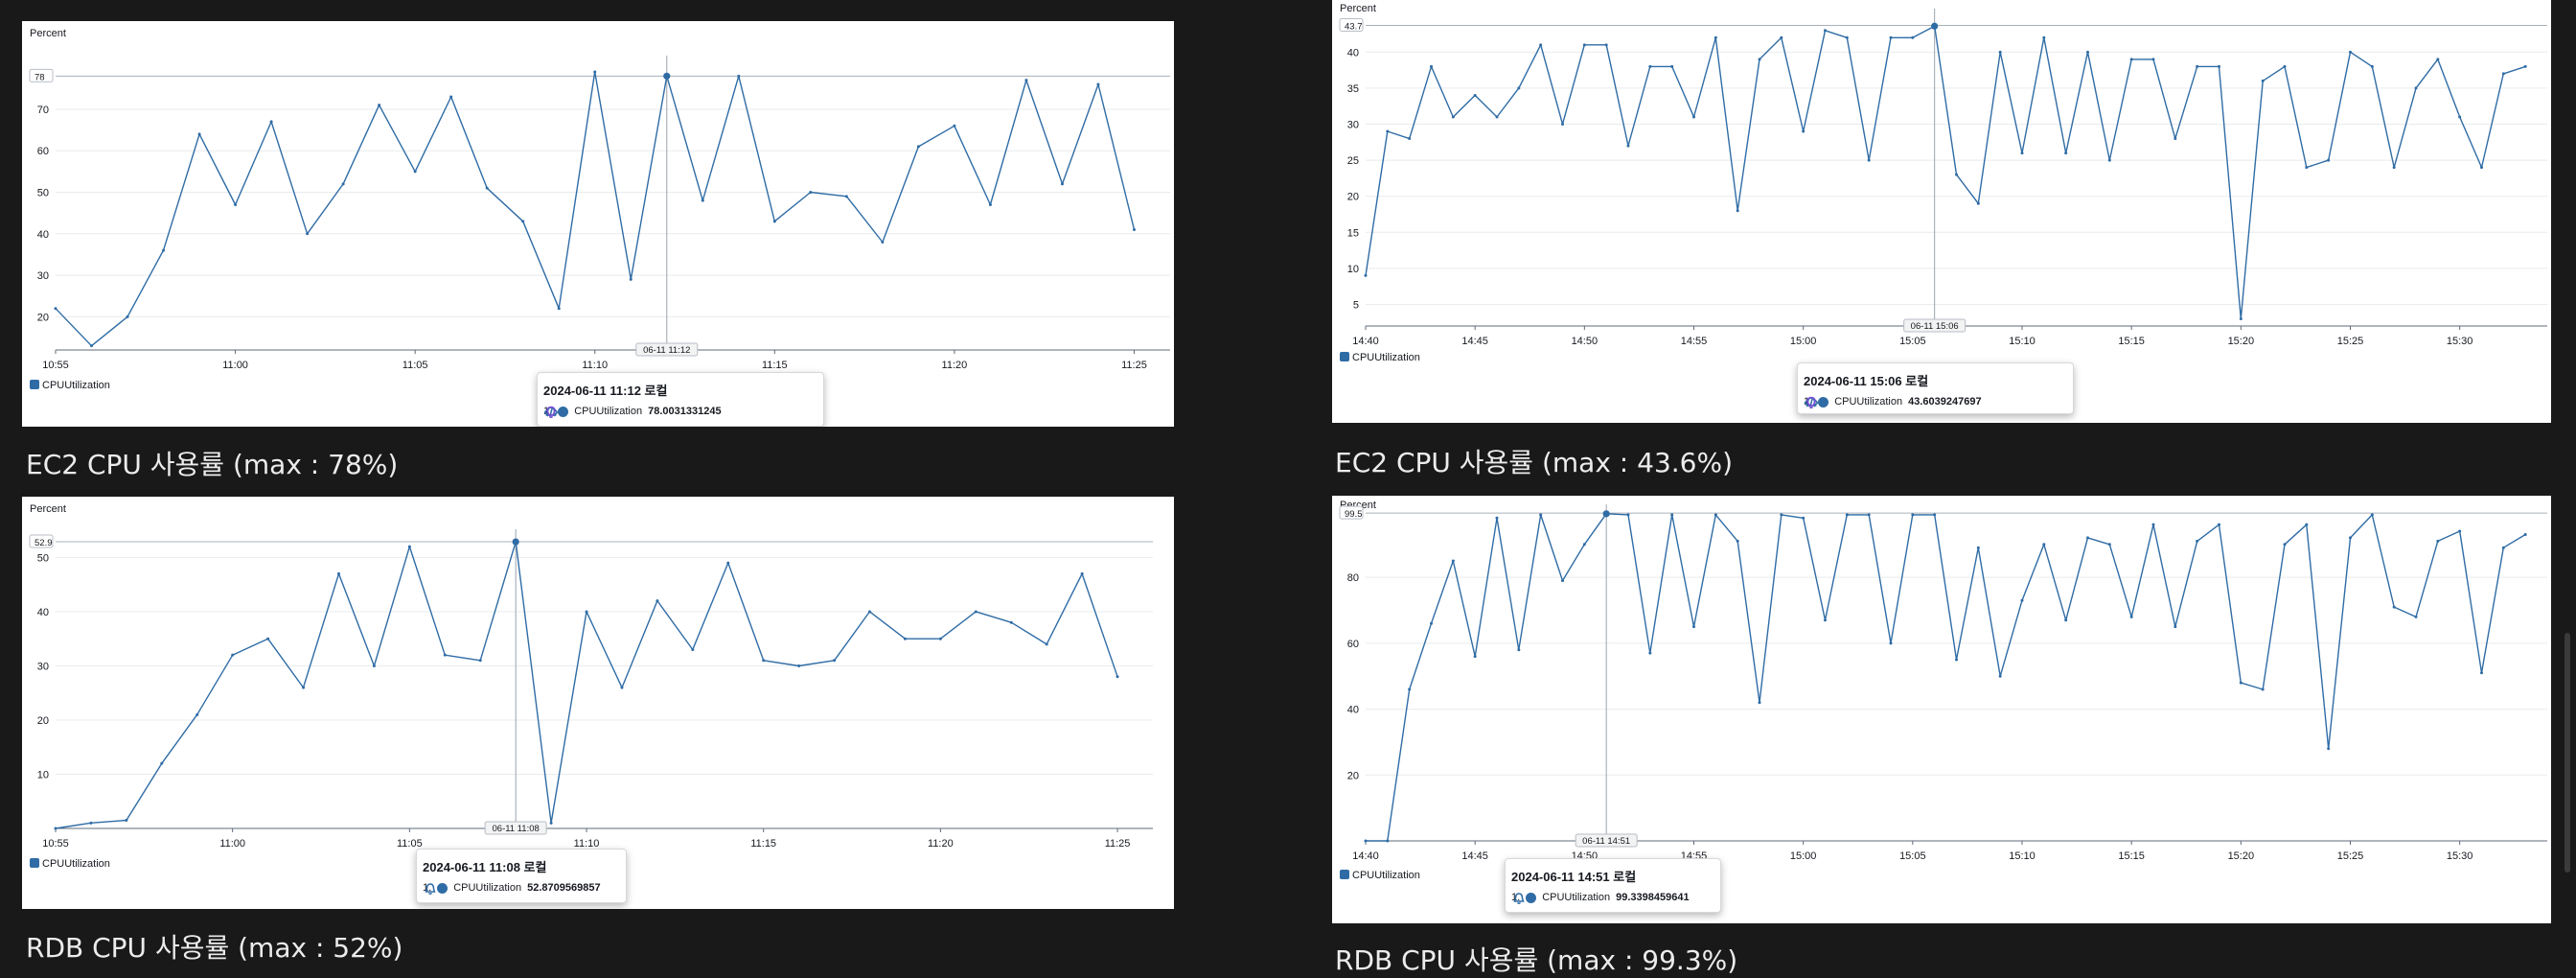 Image resolution: width=2576 pixels, height=978 pixels. What do you see at coordinates (1365, 341) in the screenshot?
I see `x-tick-label: 14:40` at bounding box center [1365, 341].